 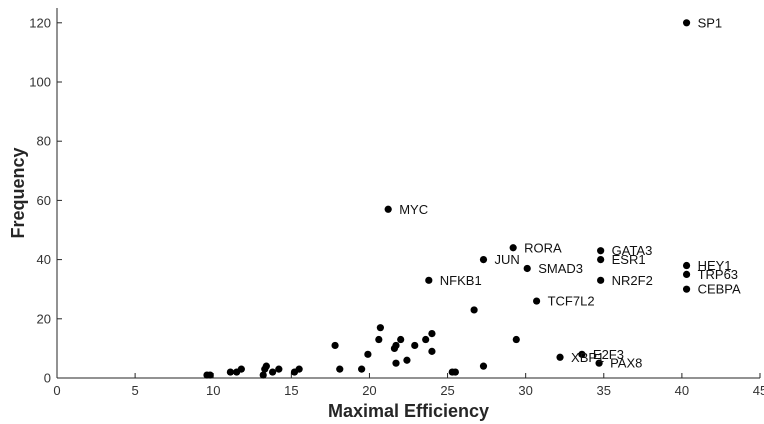 I want to click on point-label: HEY1, so click(x=715, y=265).